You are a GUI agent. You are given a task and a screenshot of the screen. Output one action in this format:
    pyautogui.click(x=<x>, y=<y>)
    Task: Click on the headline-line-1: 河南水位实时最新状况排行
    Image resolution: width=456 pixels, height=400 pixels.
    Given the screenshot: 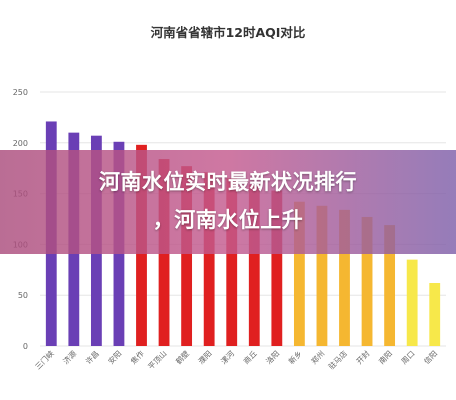 What is the action you would take?
    pyautogui.click(x=228, y=182)
    